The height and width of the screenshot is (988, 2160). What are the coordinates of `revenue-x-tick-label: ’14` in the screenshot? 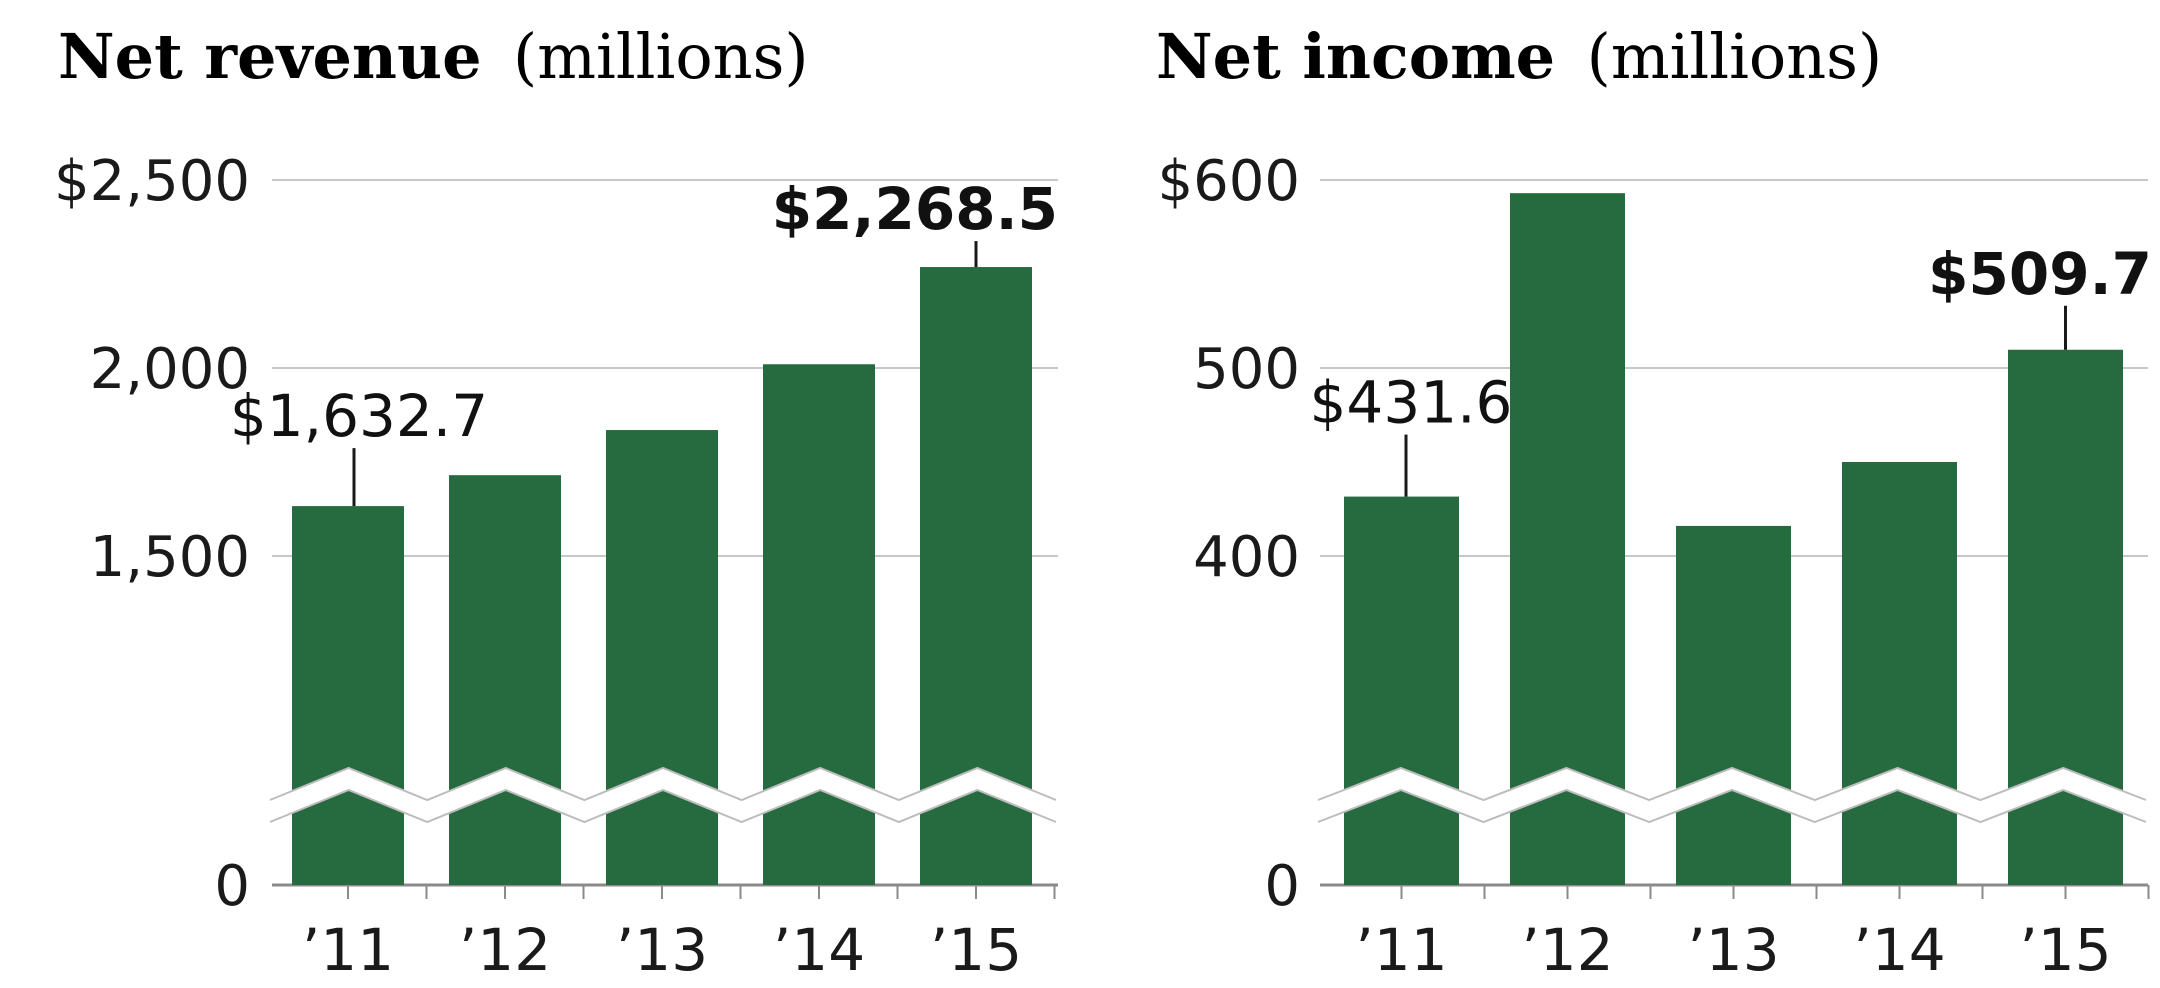 It's located at (819, 950).